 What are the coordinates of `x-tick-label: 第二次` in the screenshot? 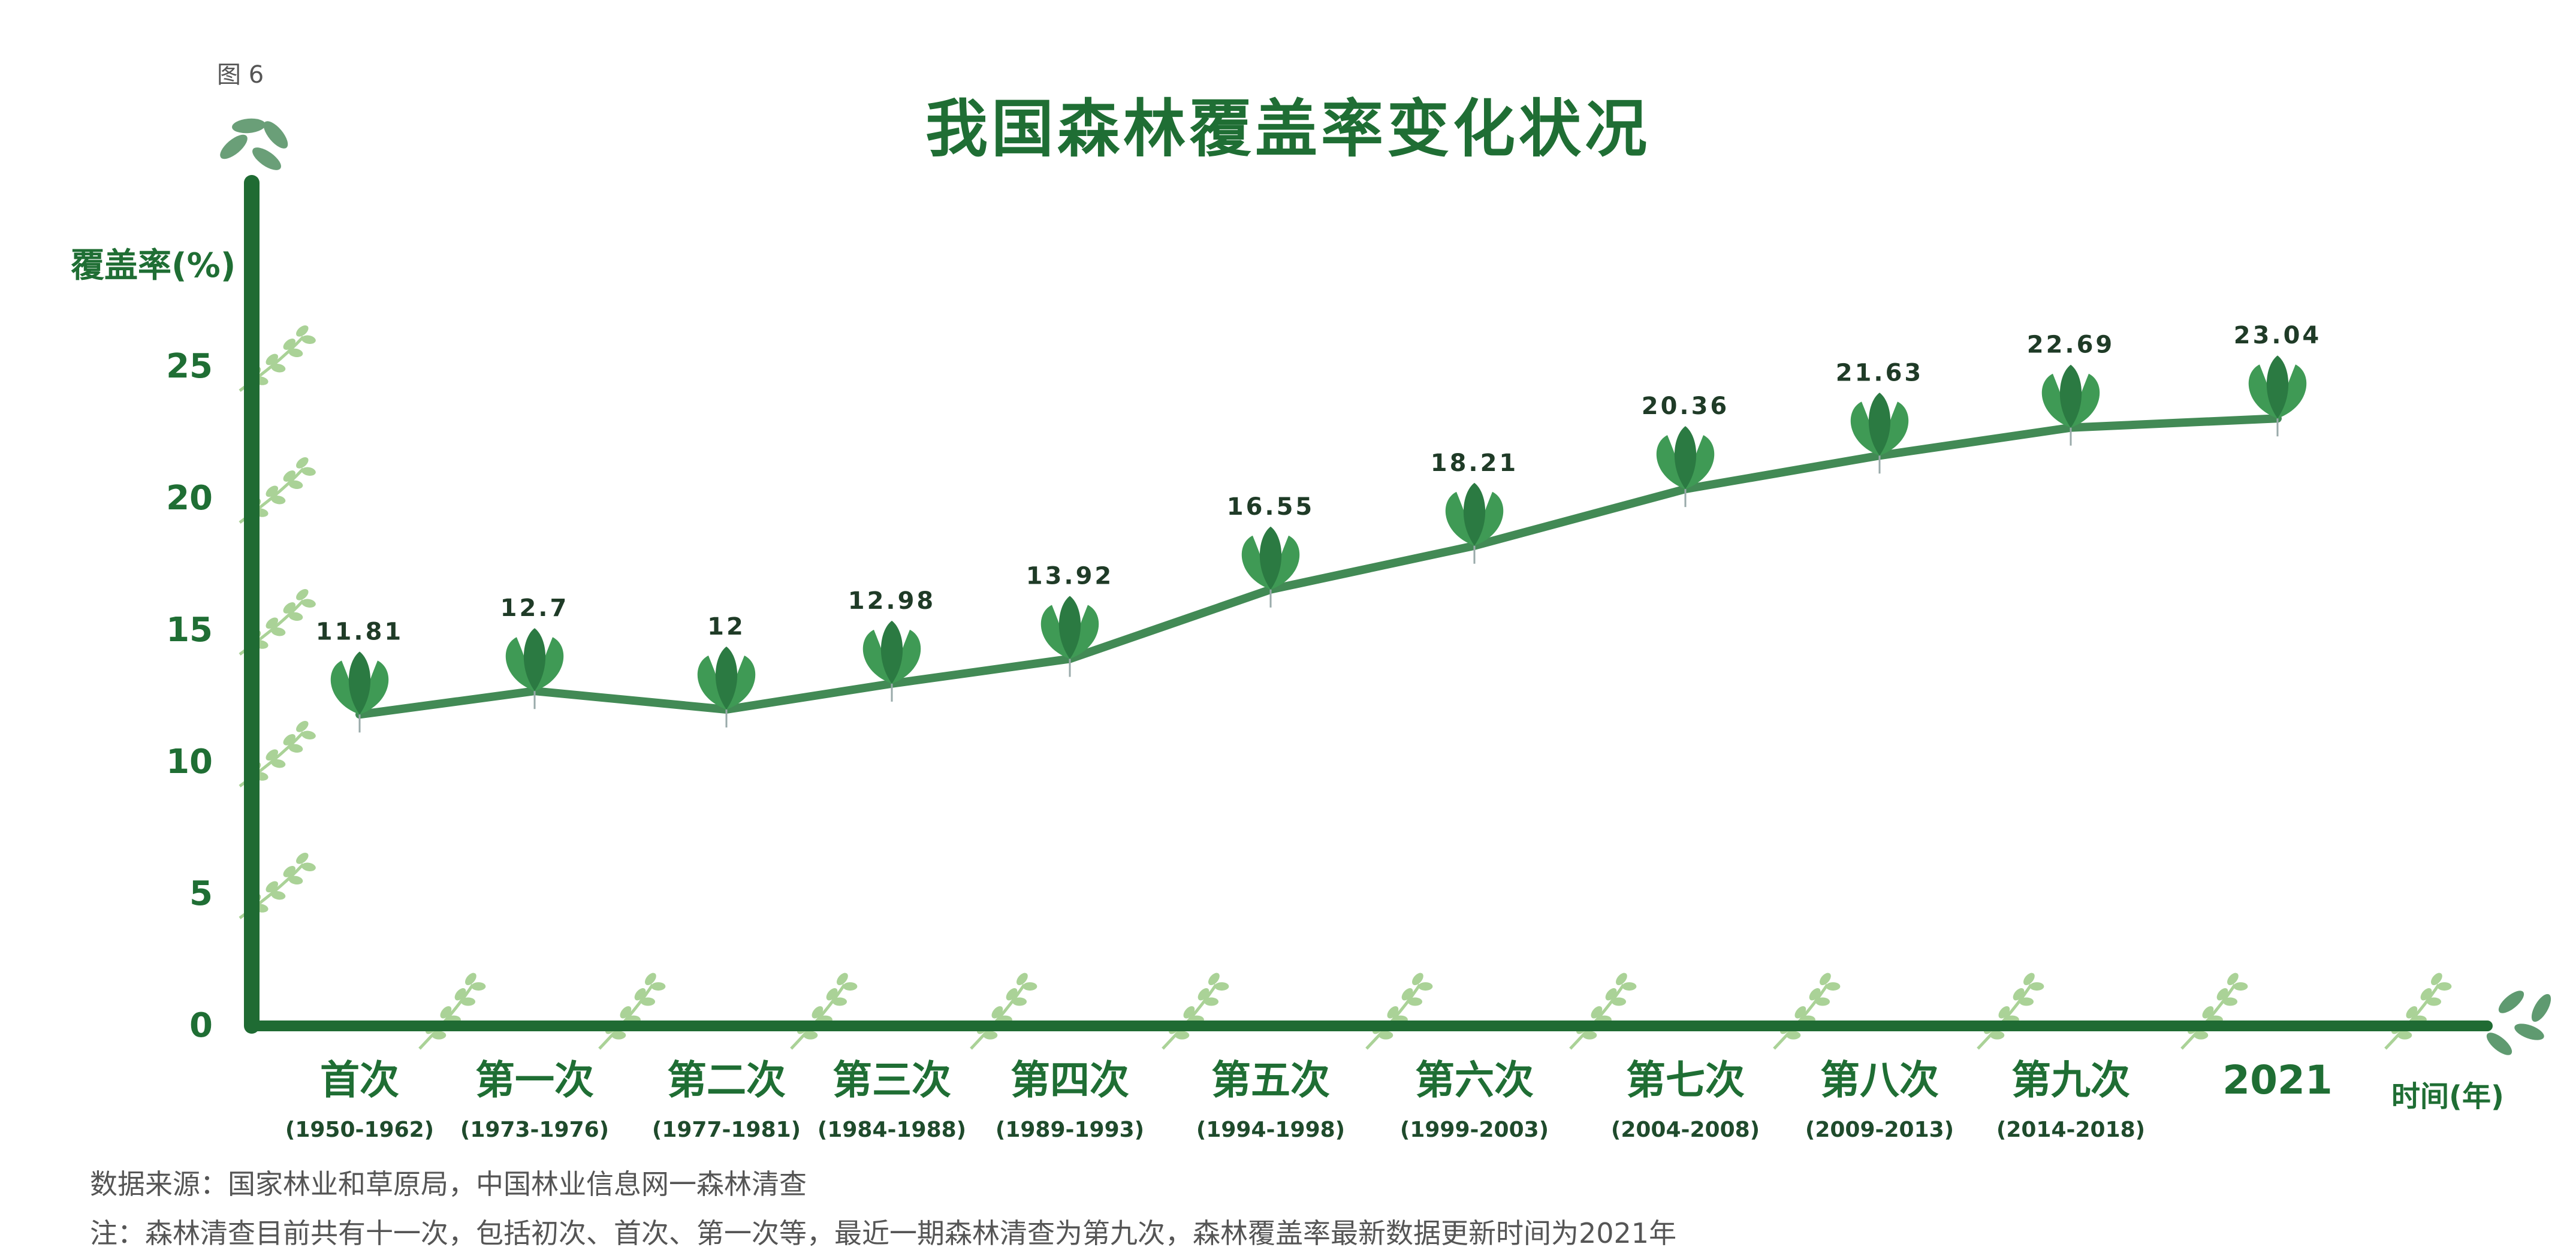 It's located at (726, 1080).